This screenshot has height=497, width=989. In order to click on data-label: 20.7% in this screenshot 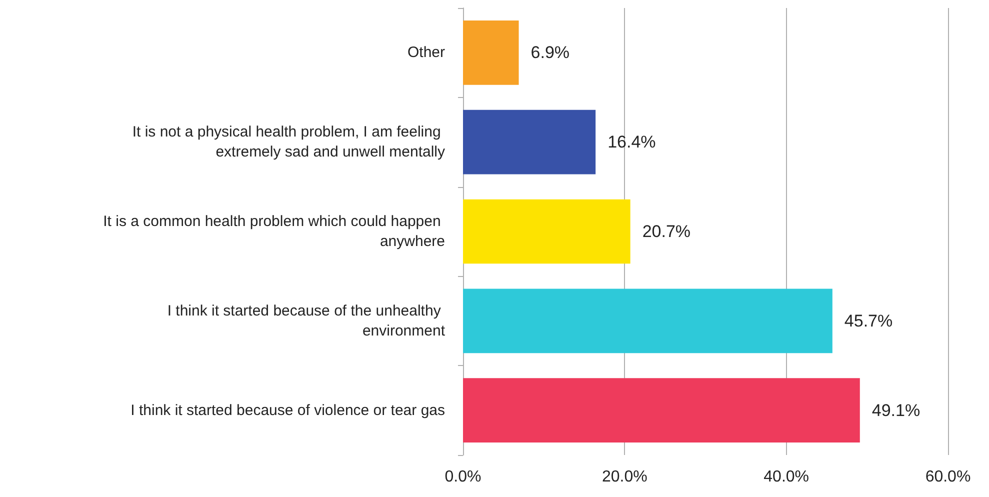, I will do `click(666, 231)`.